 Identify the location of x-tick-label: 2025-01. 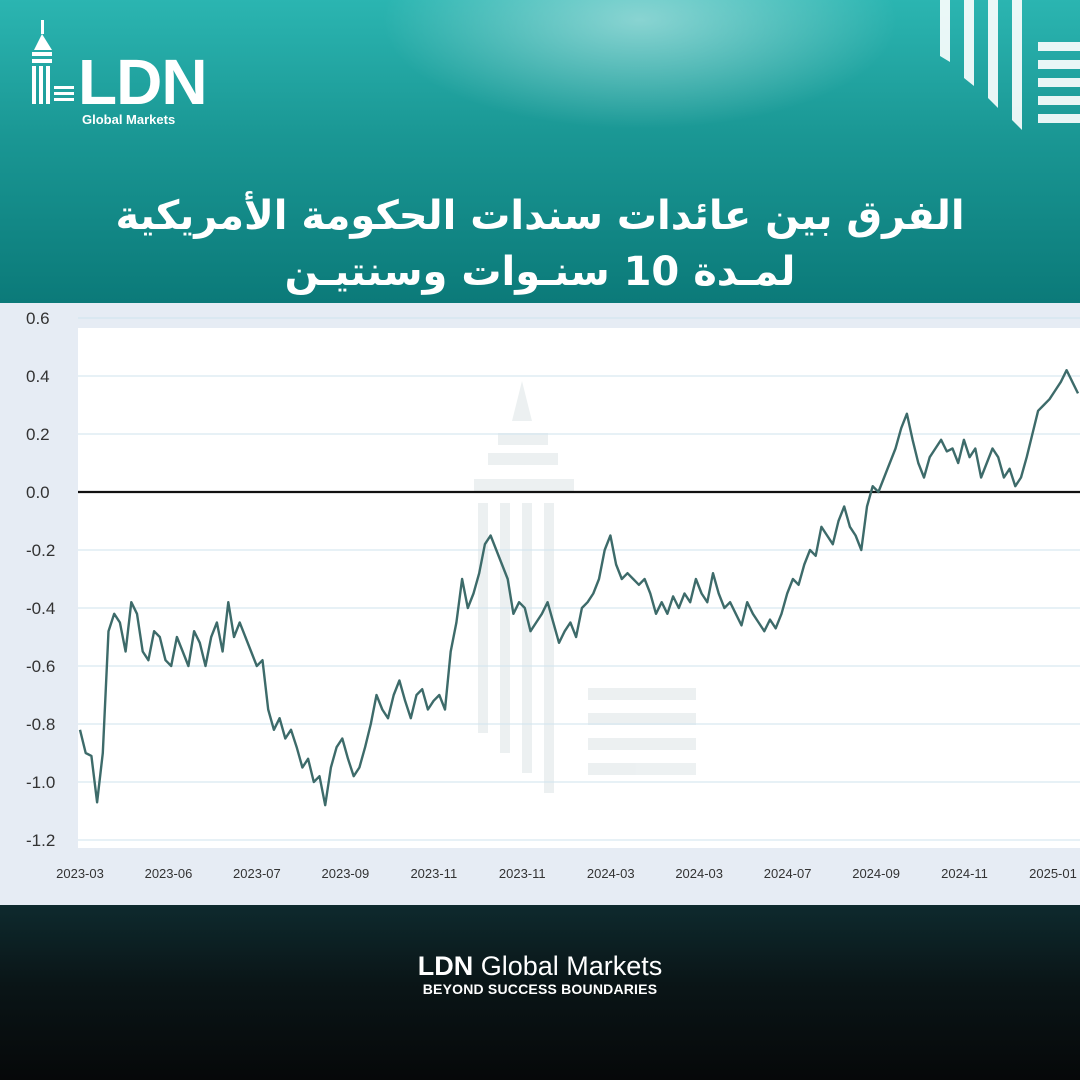
(1053, 873).